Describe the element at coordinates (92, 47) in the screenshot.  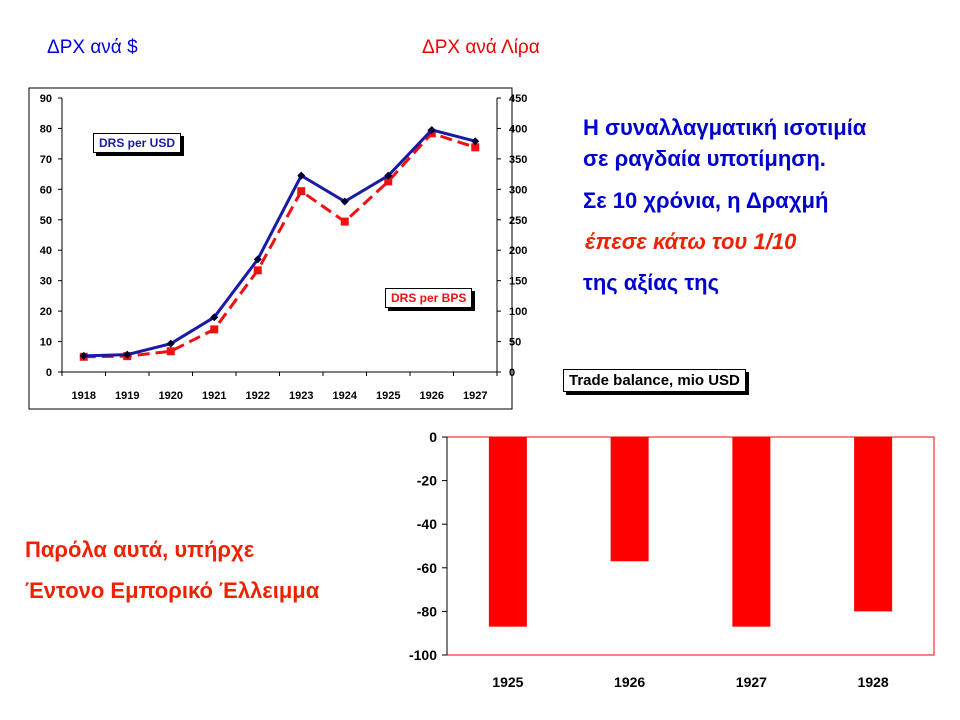
I see `usd-header: ΔΡΧ ανά $` at that location.